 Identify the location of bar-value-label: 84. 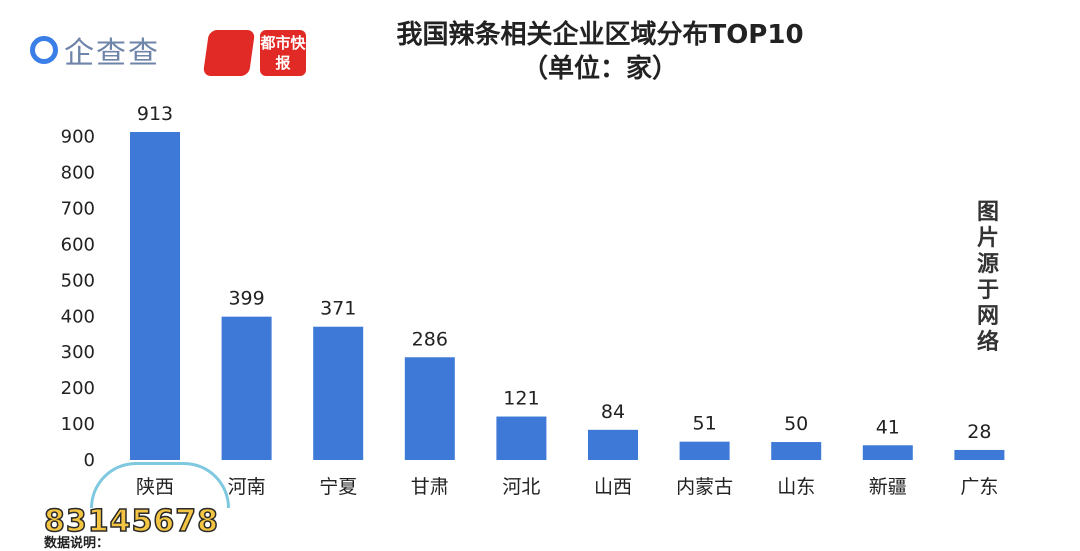
(613, 412).